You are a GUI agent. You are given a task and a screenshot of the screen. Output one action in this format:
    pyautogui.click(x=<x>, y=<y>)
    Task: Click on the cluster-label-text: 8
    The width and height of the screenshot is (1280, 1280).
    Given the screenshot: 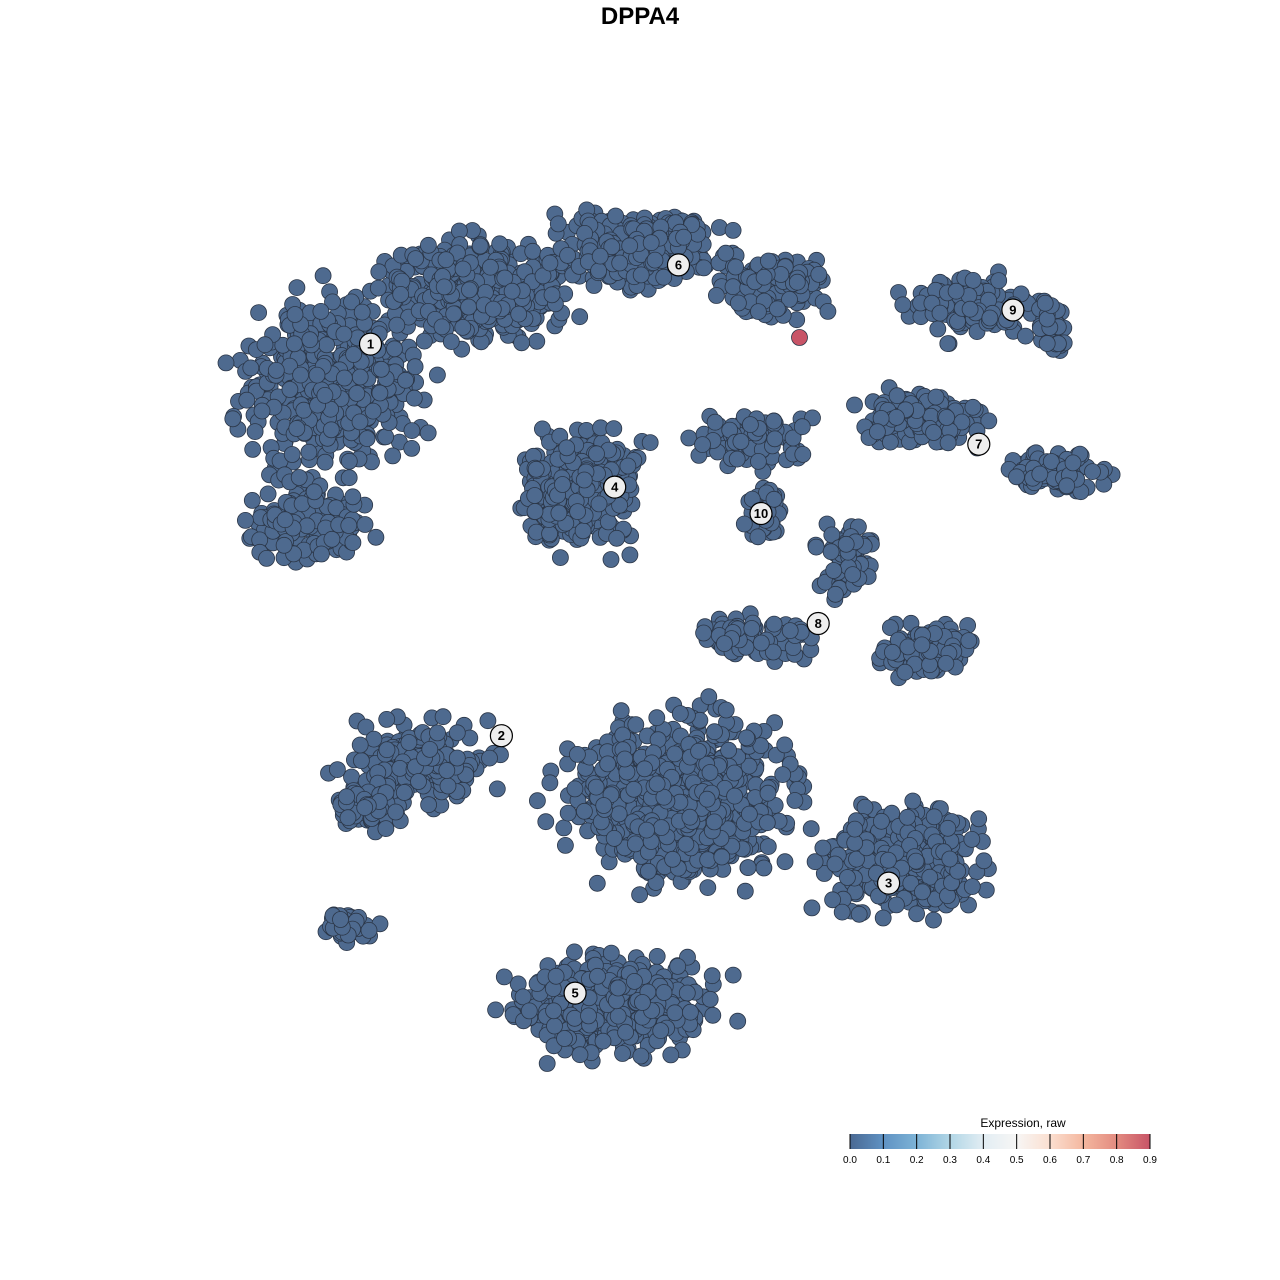 What is the action you would take?
    pyautogui.click(x=818, y=623)
    